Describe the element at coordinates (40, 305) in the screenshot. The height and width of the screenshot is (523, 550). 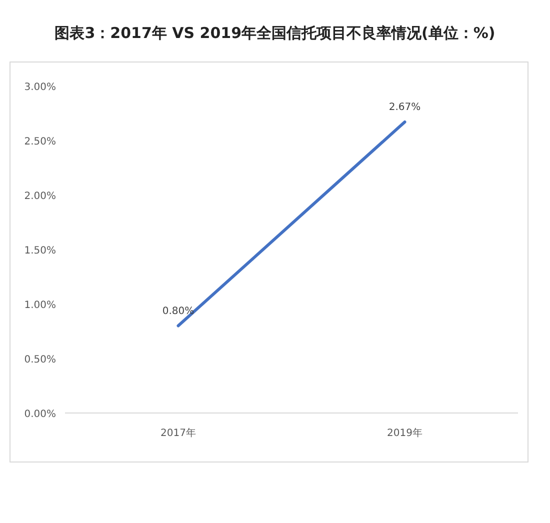
I see `y-tick-label: 1.00%` at that location.